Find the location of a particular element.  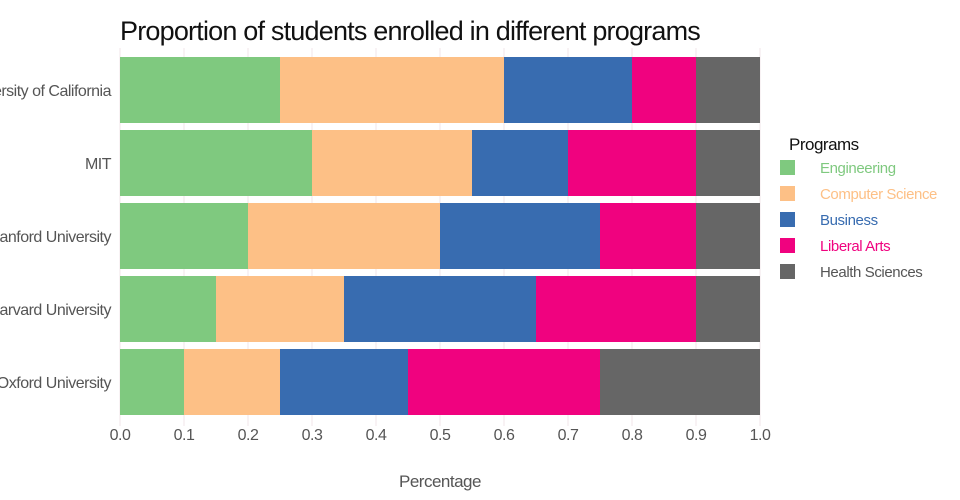

x-tick-label: 0.4 is located at coordinates (376, 435).